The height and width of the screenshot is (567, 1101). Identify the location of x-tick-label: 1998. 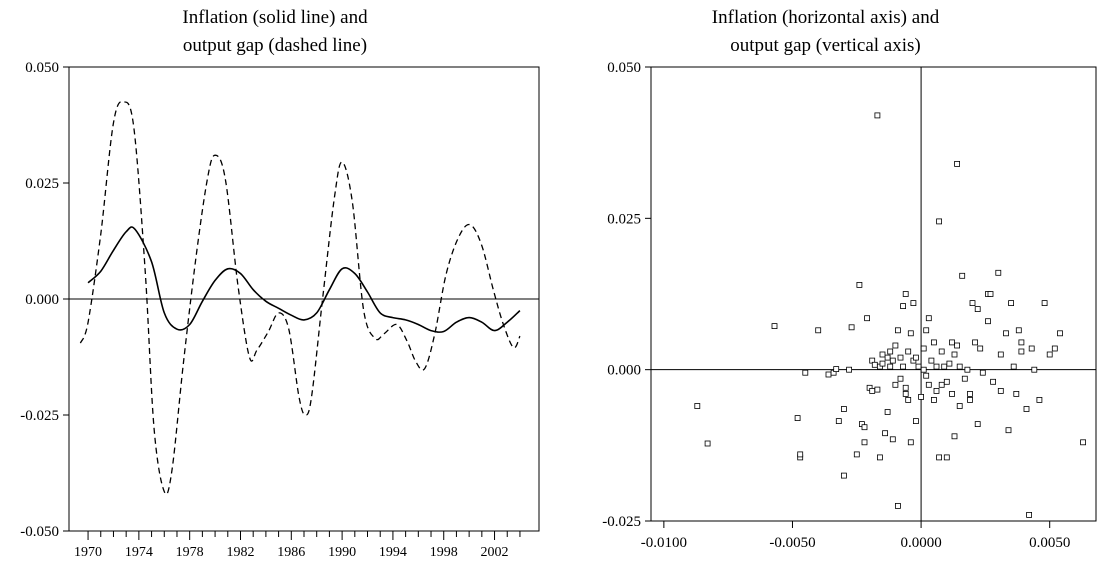
(444, 552).